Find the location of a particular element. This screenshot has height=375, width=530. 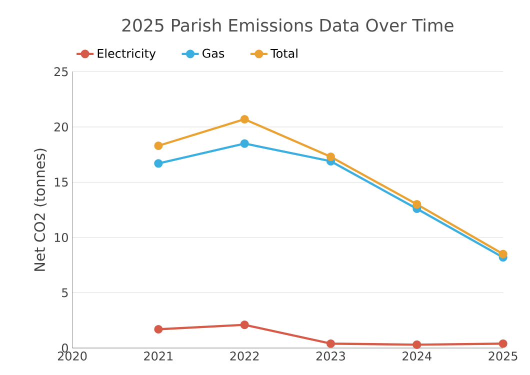

x-tick-label: 2020 is located at coordinates (72, 356).